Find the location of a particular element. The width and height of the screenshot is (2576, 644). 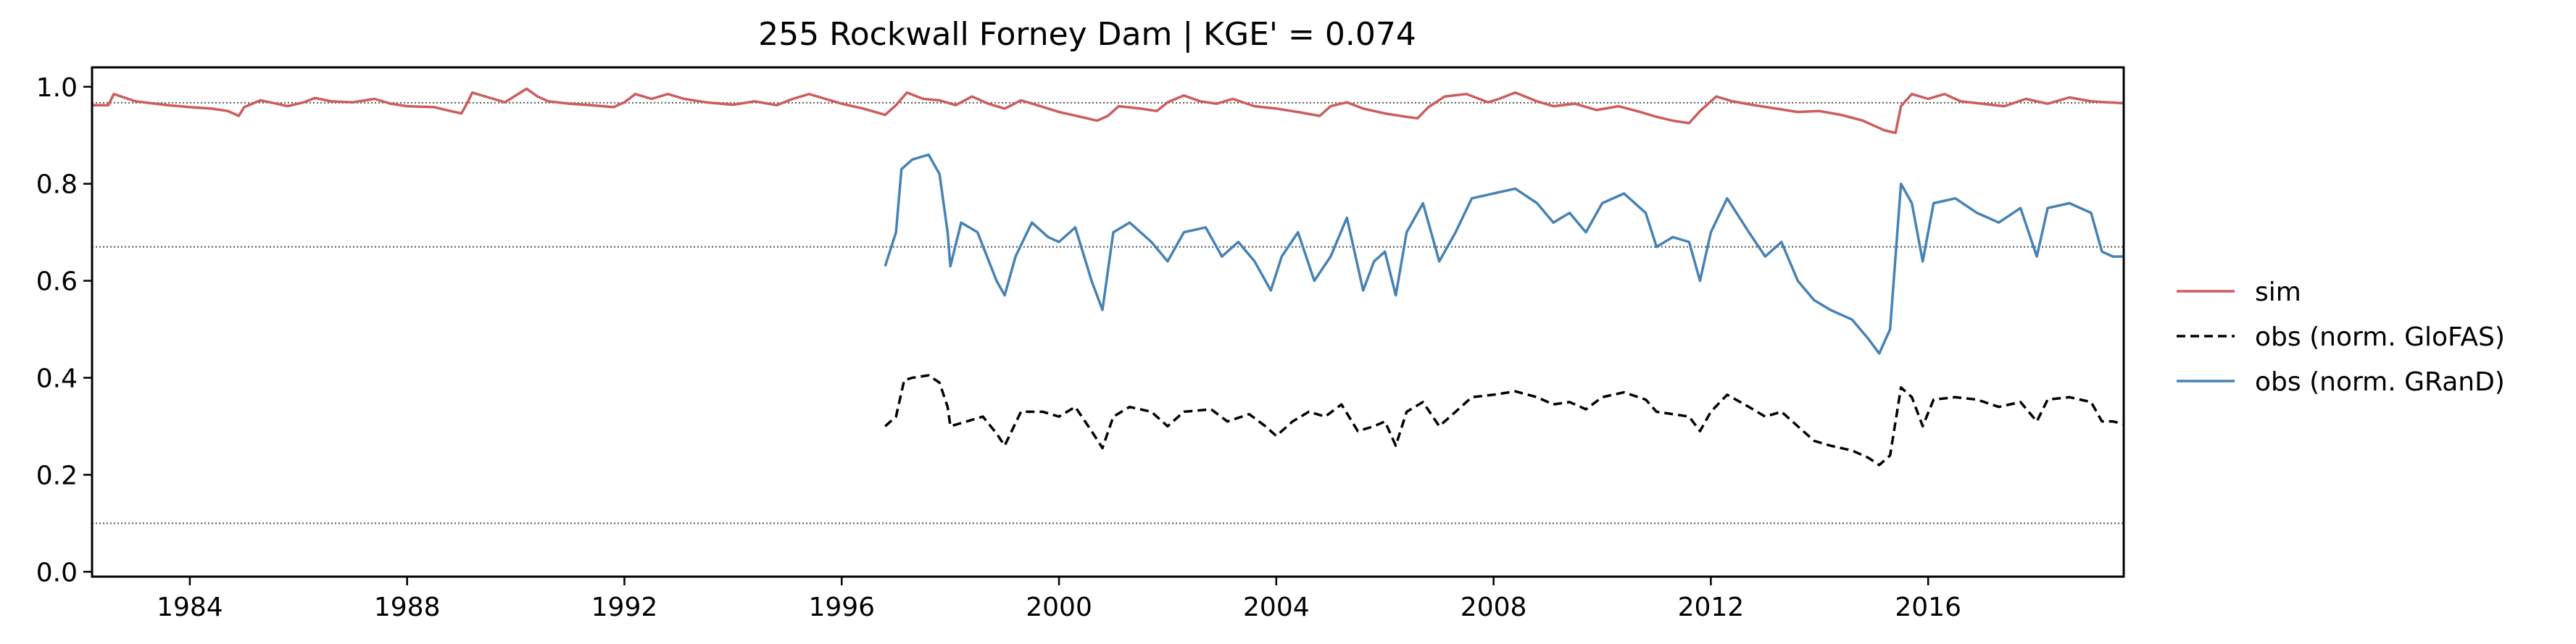

y-tick-label-5: 1.0 is located at coordinates (57, 88).